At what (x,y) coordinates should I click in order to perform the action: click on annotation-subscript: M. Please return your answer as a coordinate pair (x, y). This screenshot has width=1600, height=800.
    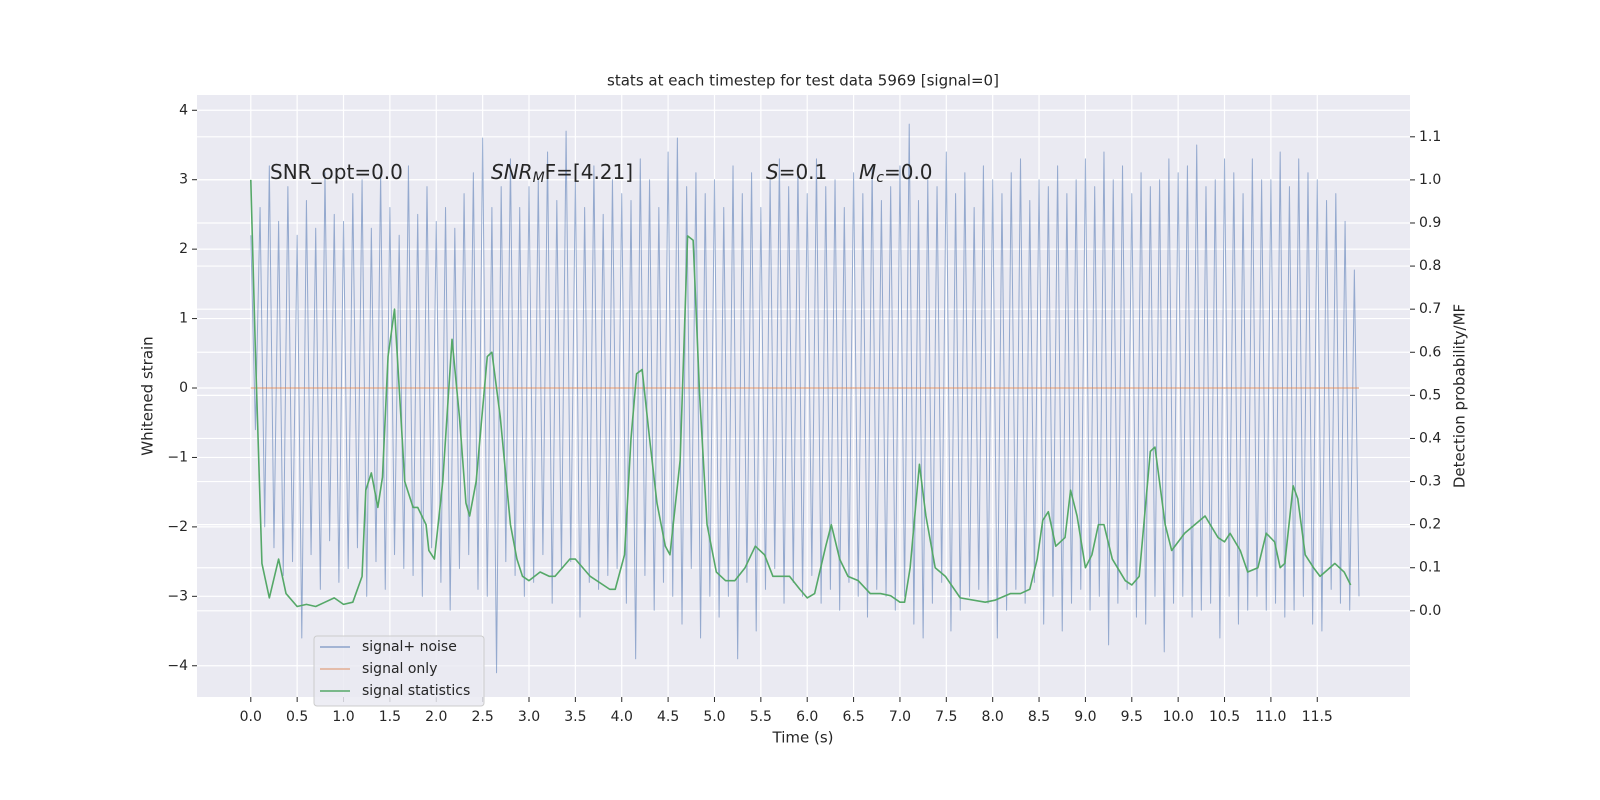
    Looking at the image, I should click on (539, 178).